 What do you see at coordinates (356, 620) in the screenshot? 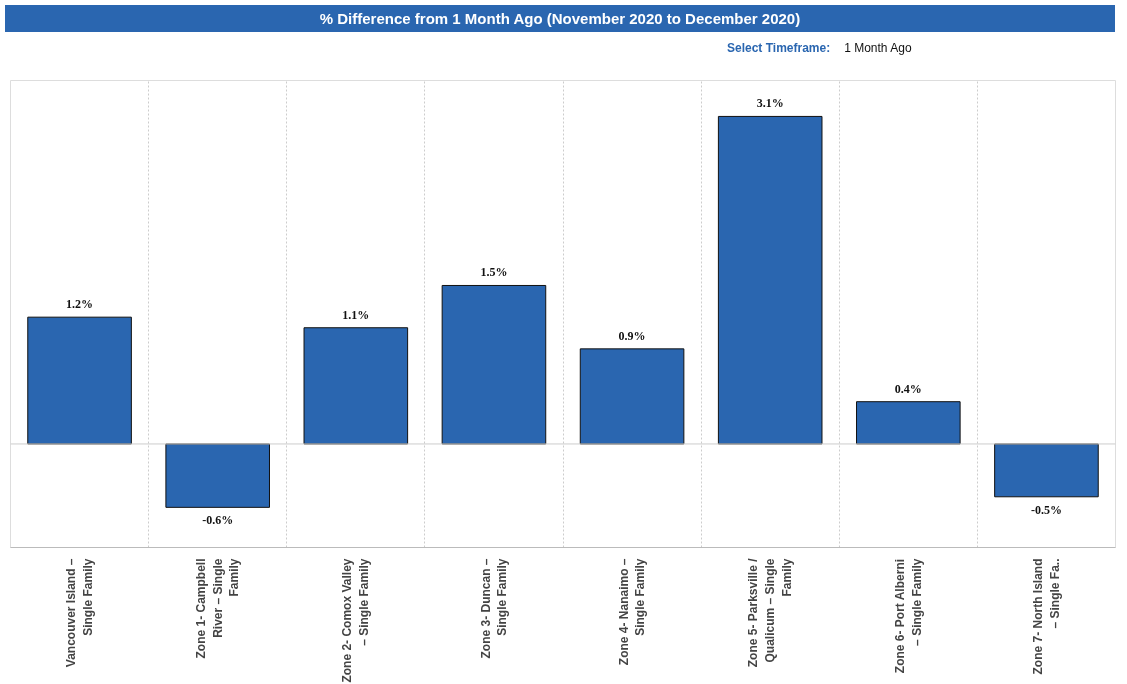
I see `x-tick-label: Zone 2- Comox Valley – Single Family` at bounding box center [356, 620].